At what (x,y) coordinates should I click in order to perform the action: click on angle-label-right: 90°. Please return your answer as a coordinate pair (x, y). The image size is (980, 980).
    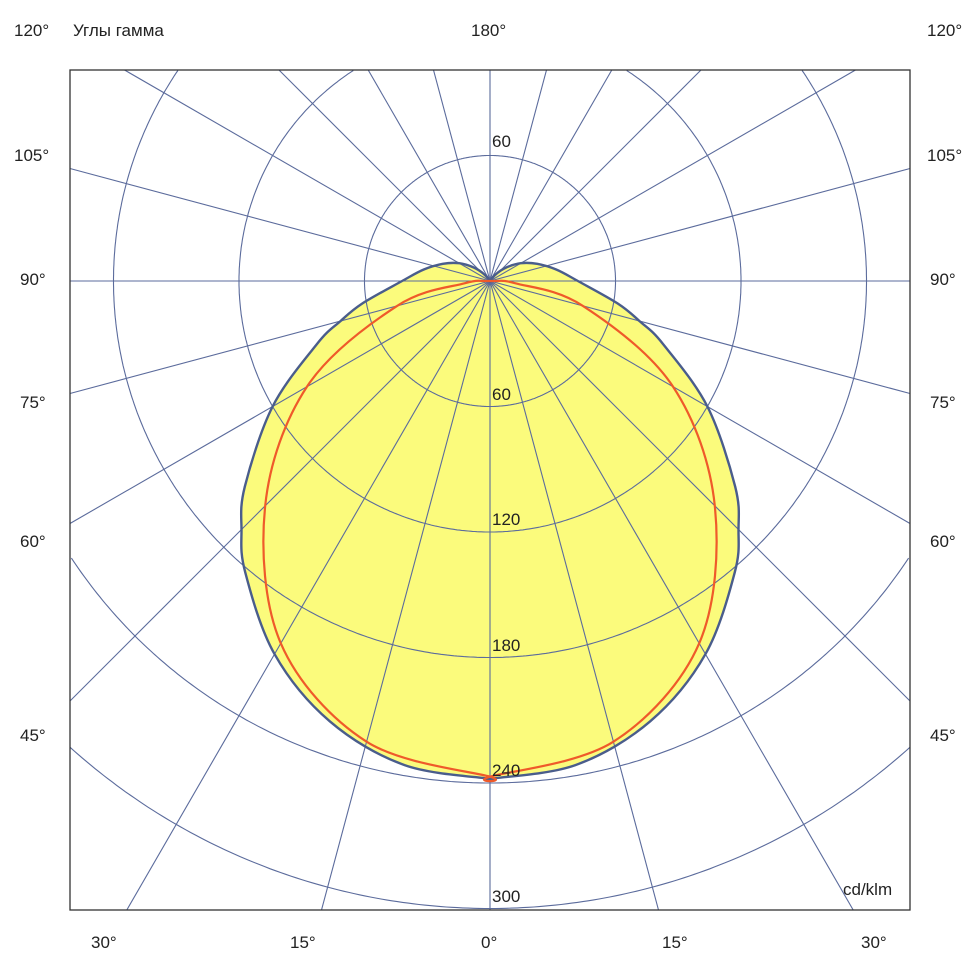
    Looking at the image, I should click on (943, 279).